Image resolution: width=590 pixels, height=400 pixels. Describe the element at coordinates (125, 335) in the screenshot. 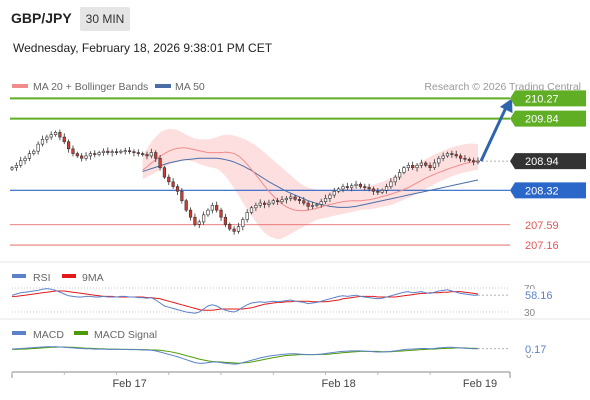

I see `legend-label-macd-signal: MACD Signal` at that location.